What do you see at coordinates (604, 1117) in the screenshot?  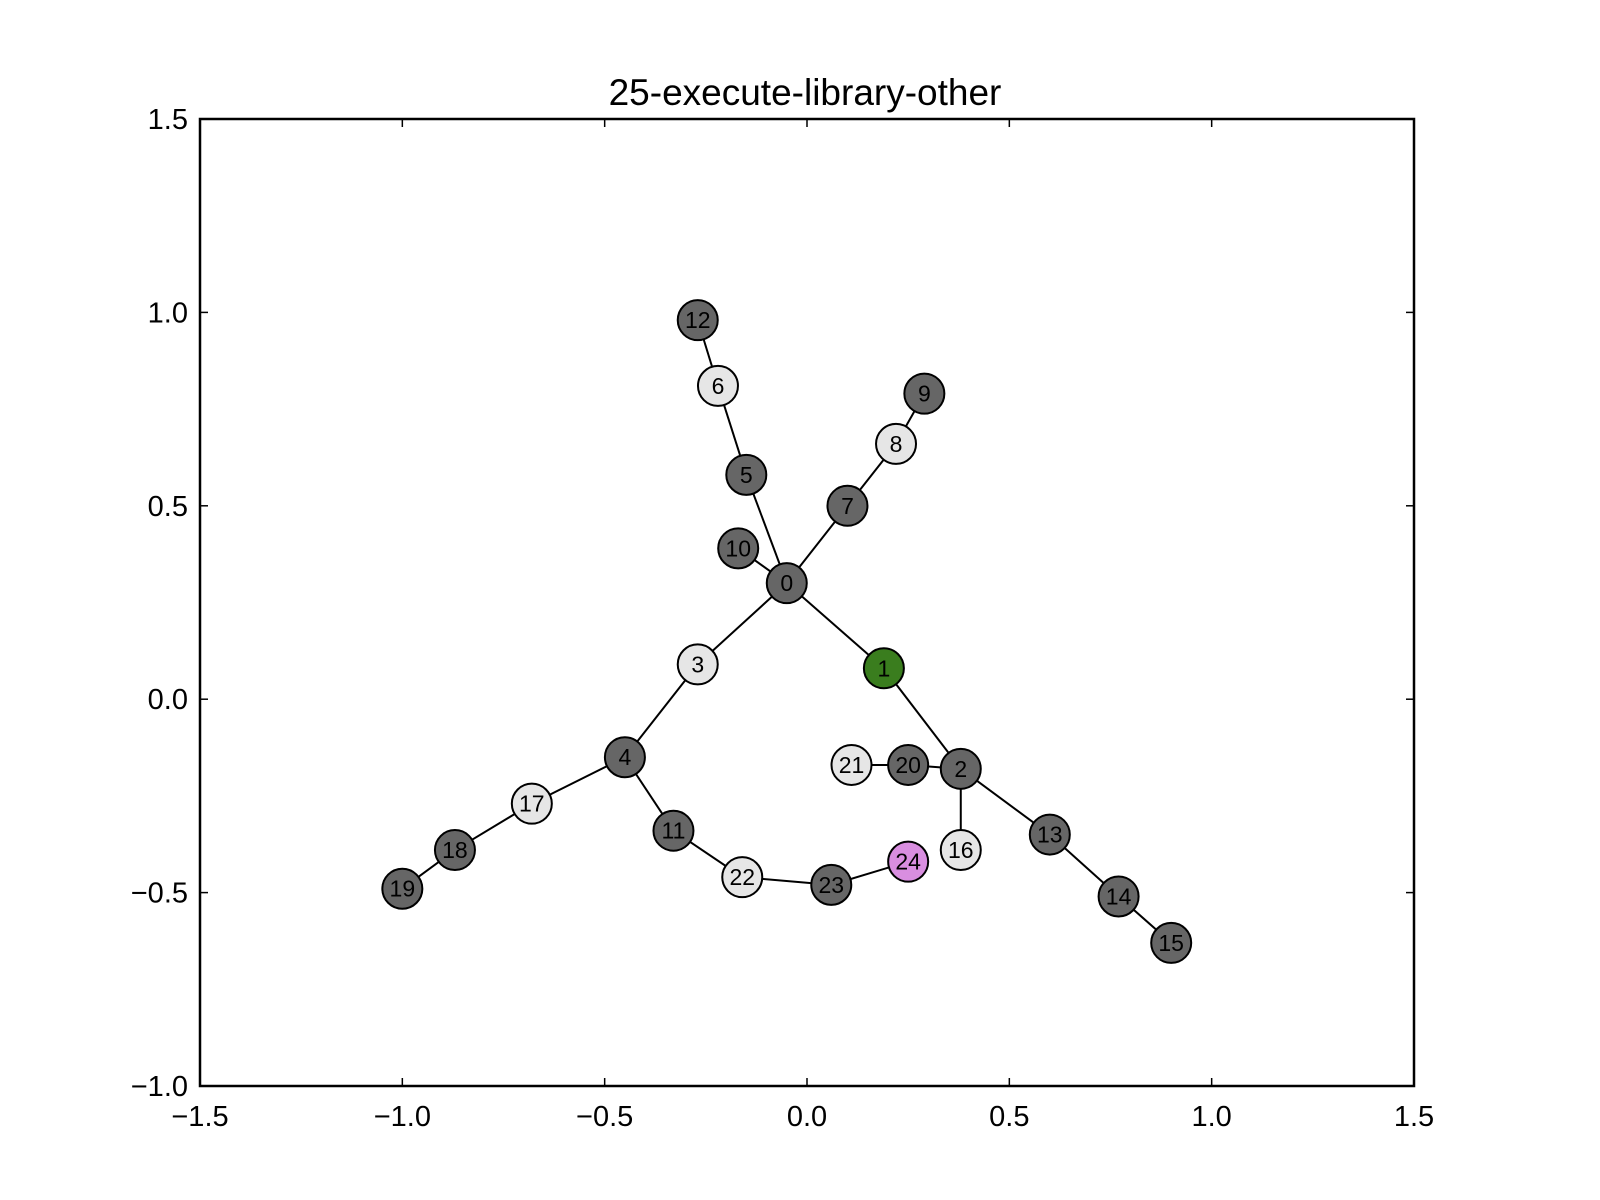 I see `x-tick-label: −0.5` at bounding box center [604, 1117].